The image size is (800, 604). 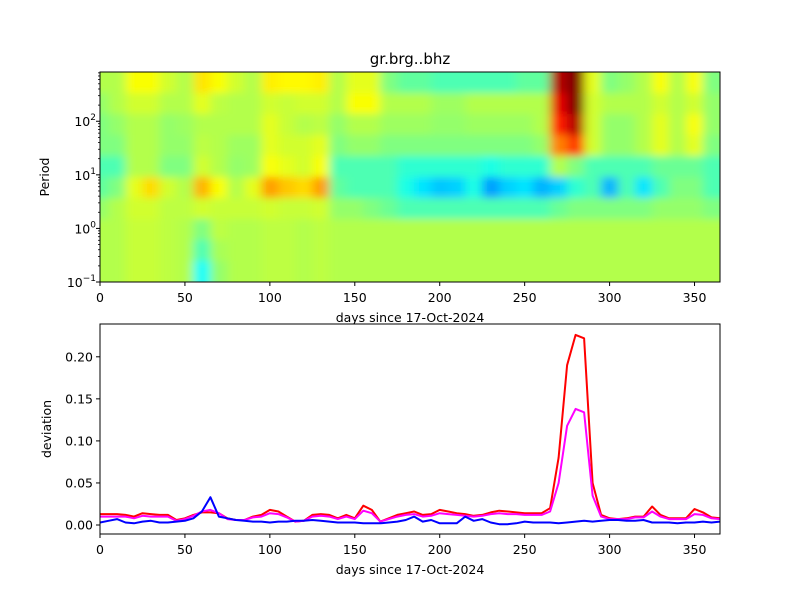 What do you see at coordinates (355, 297) in the screenshot?
I see `x-tick-label: 150` at bounding box center [355, 297].